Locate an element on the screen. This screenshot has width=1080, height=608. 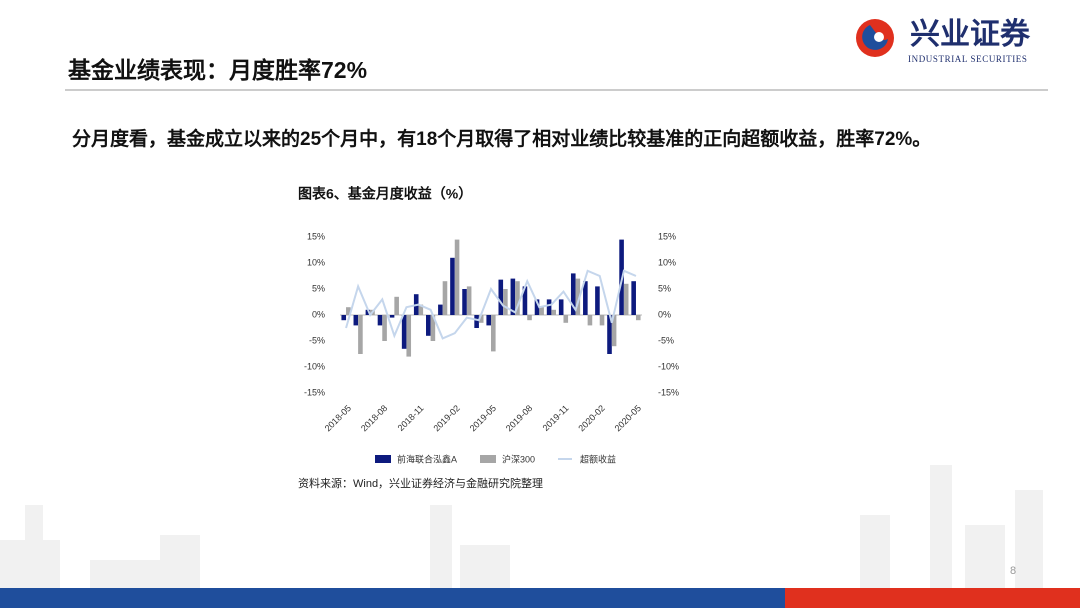
y-tick-label: -15% is located at coordinates (314, 392).